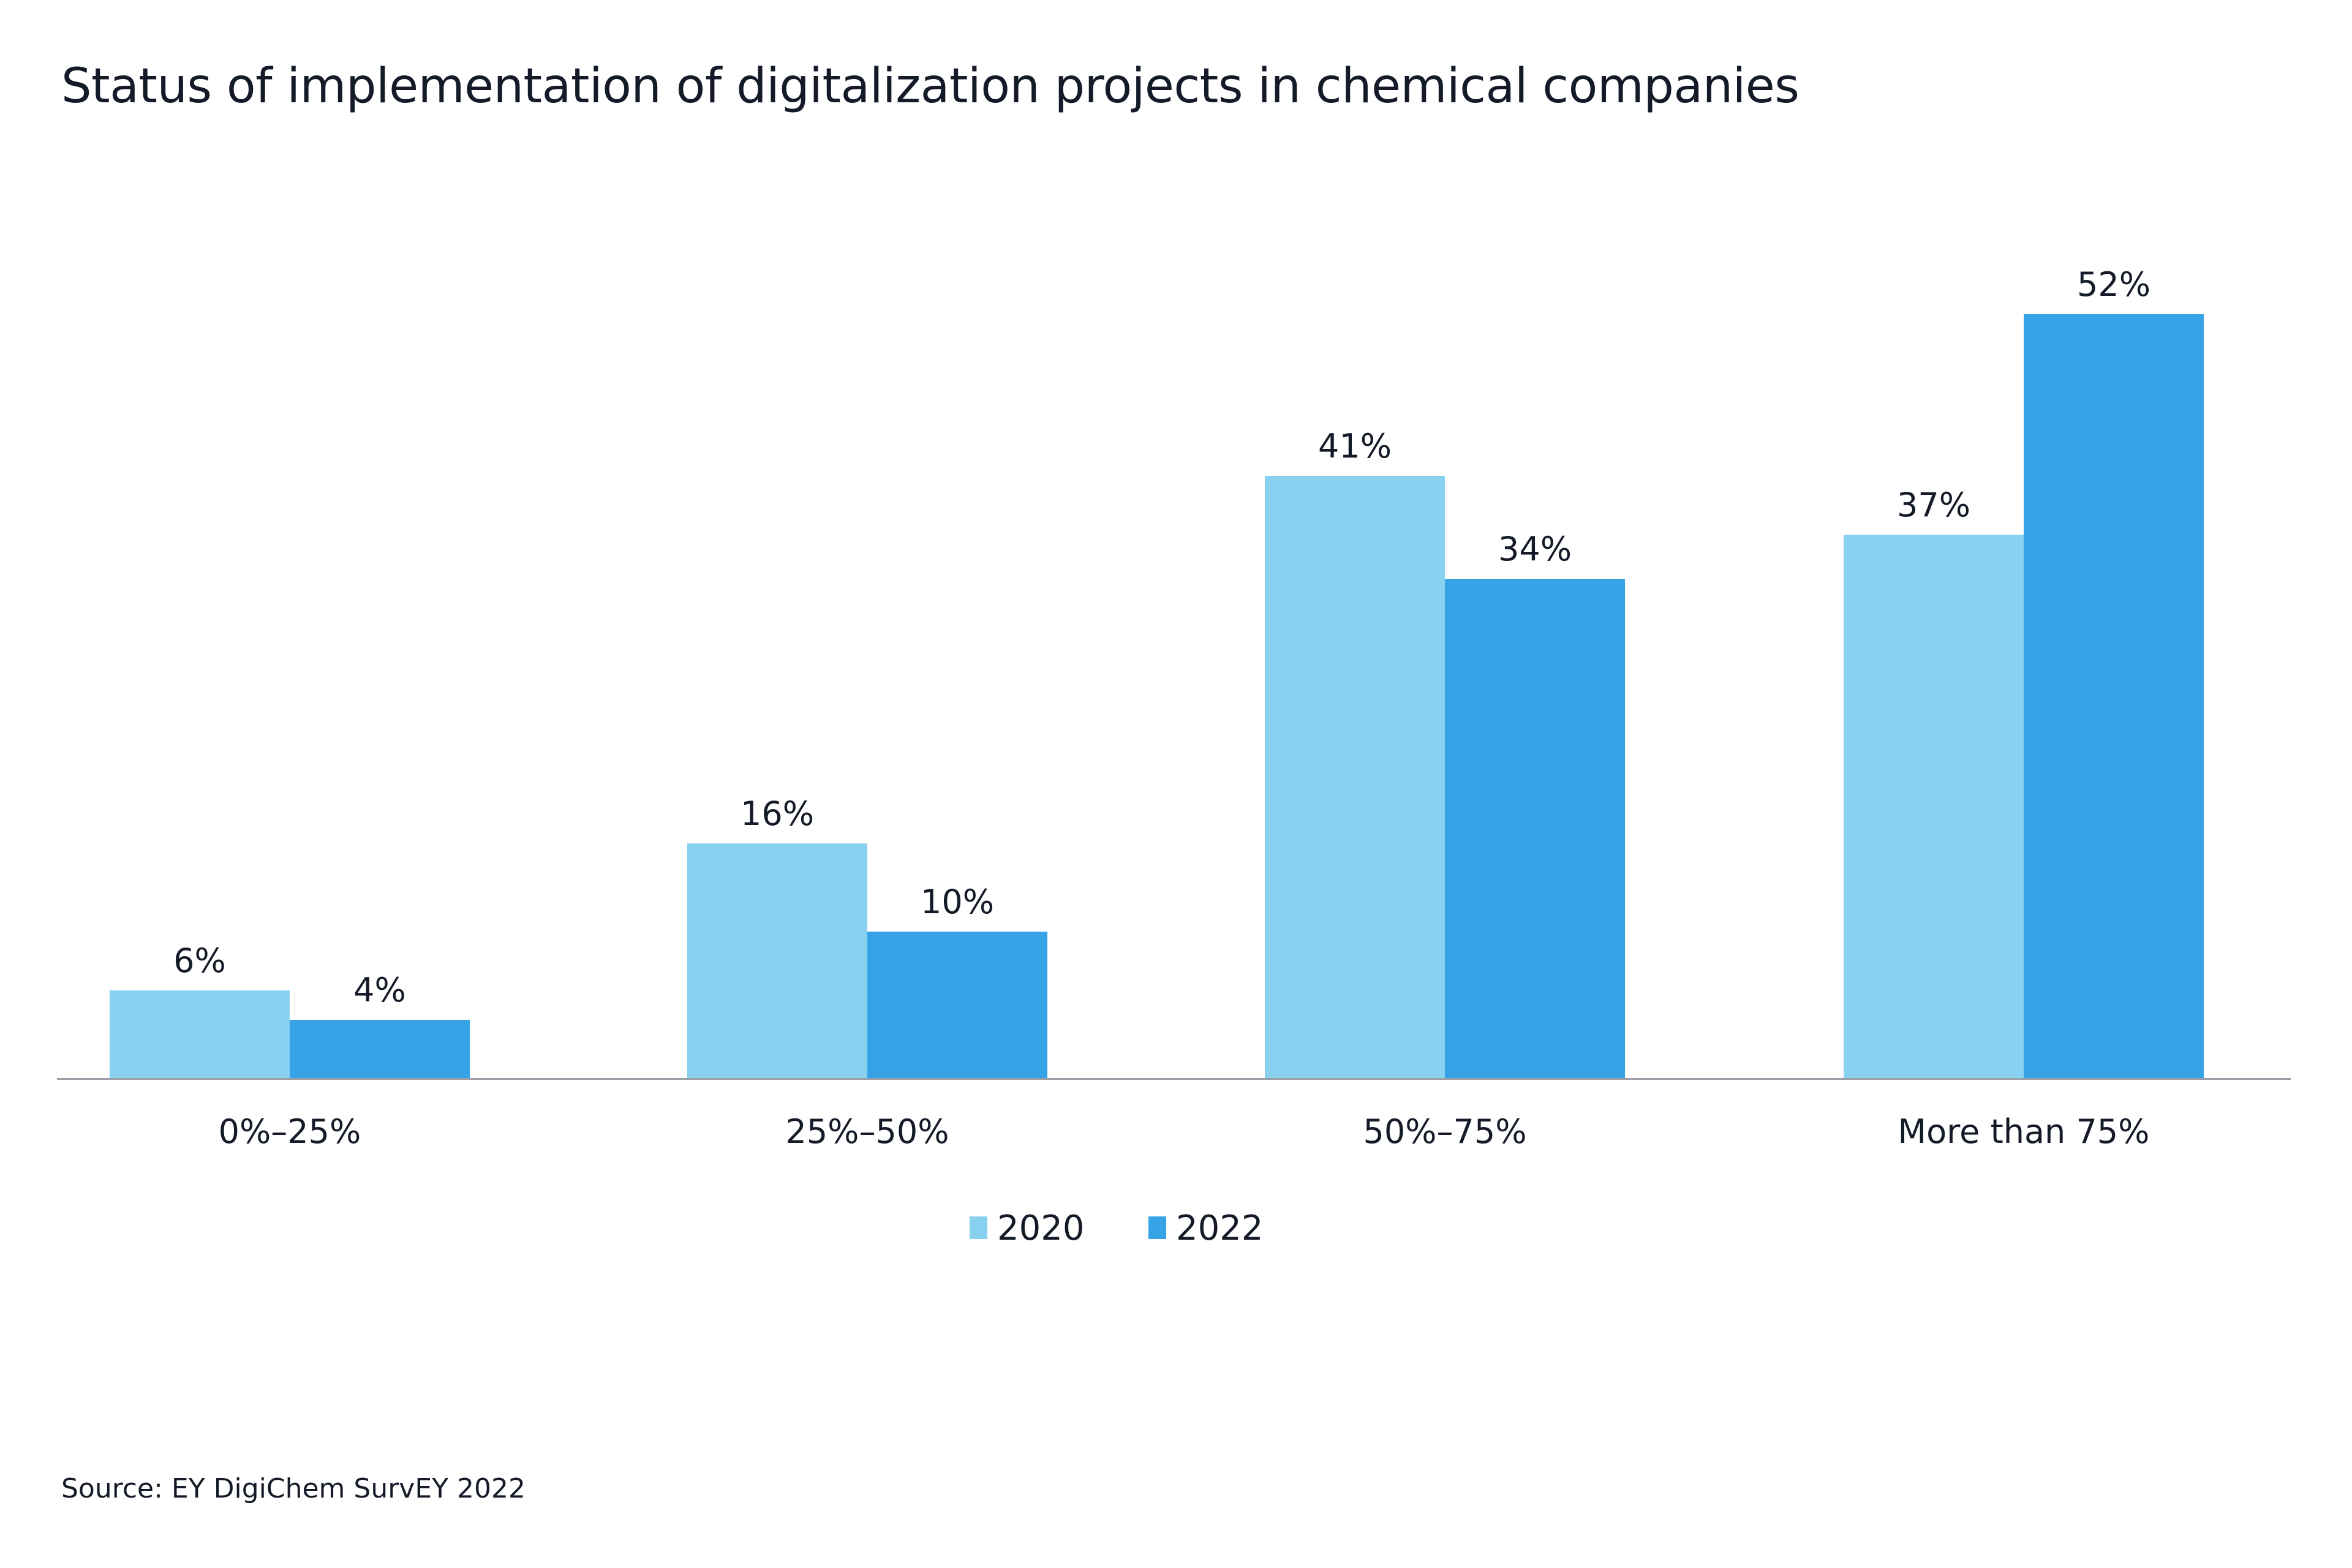 The width and height of the screenshot is (2352, 1568). Describe the element at coordinates (979, 1227) in the screenshot. I see `legend-swatch-2020` at that location.